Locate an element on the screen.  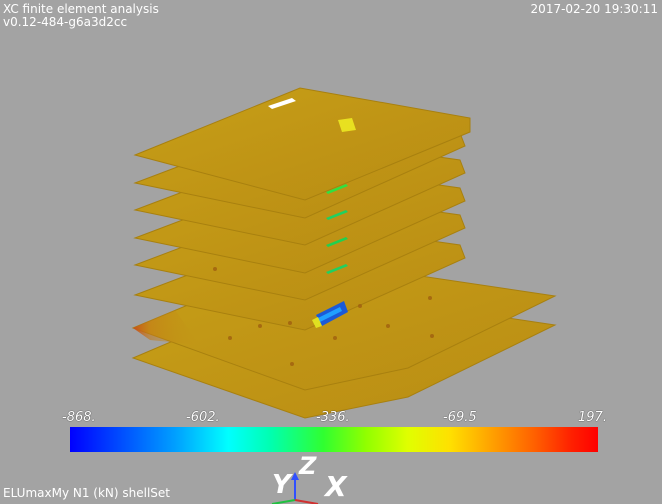
core-wall-stress-highlights is located at coordinates (330, 256).